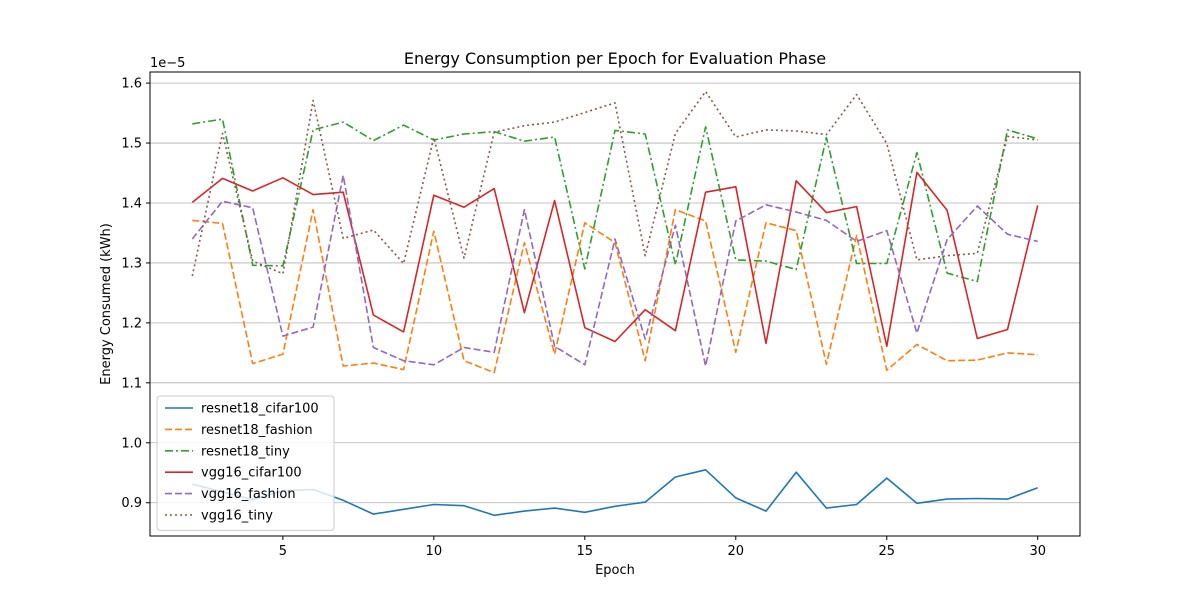 This screenshot has width=1200, height=600. What do you see at coordinates (106, 304) in the screenshot?
I see `y-axis-label: Energy Consumed (kWh)` at bounding box center [106, 304].